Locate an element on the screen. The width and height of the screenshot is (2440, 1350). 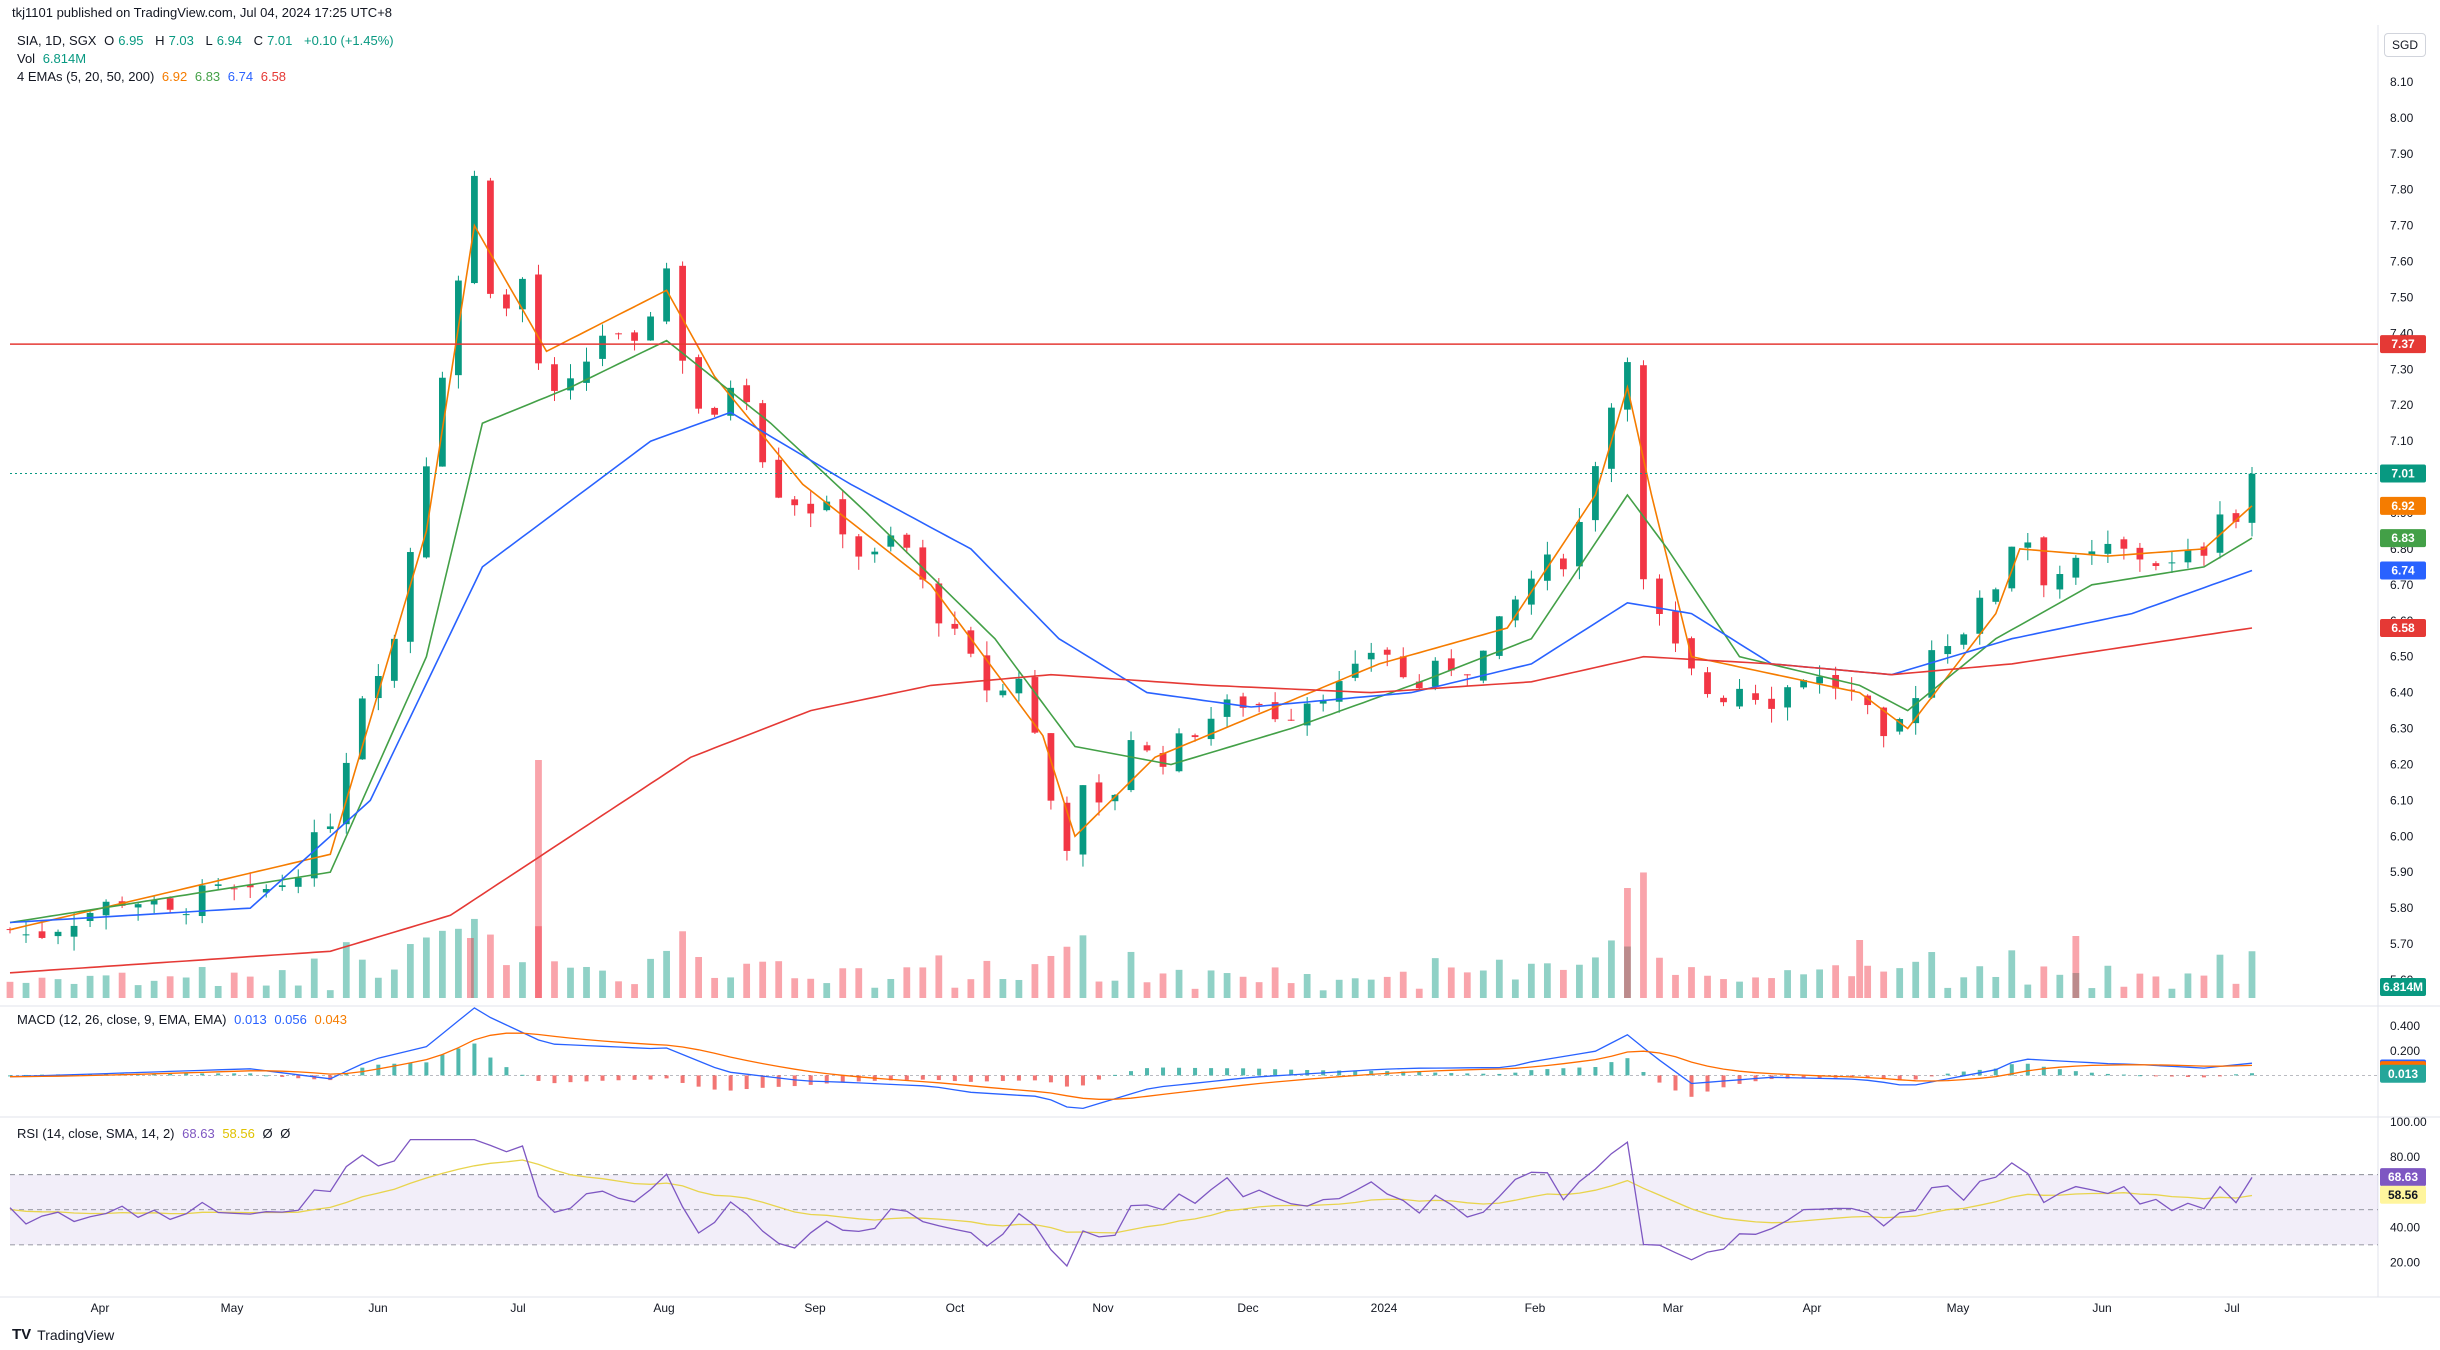
legend-volume: Vol 6.814M is located at coordinates (53, 59).